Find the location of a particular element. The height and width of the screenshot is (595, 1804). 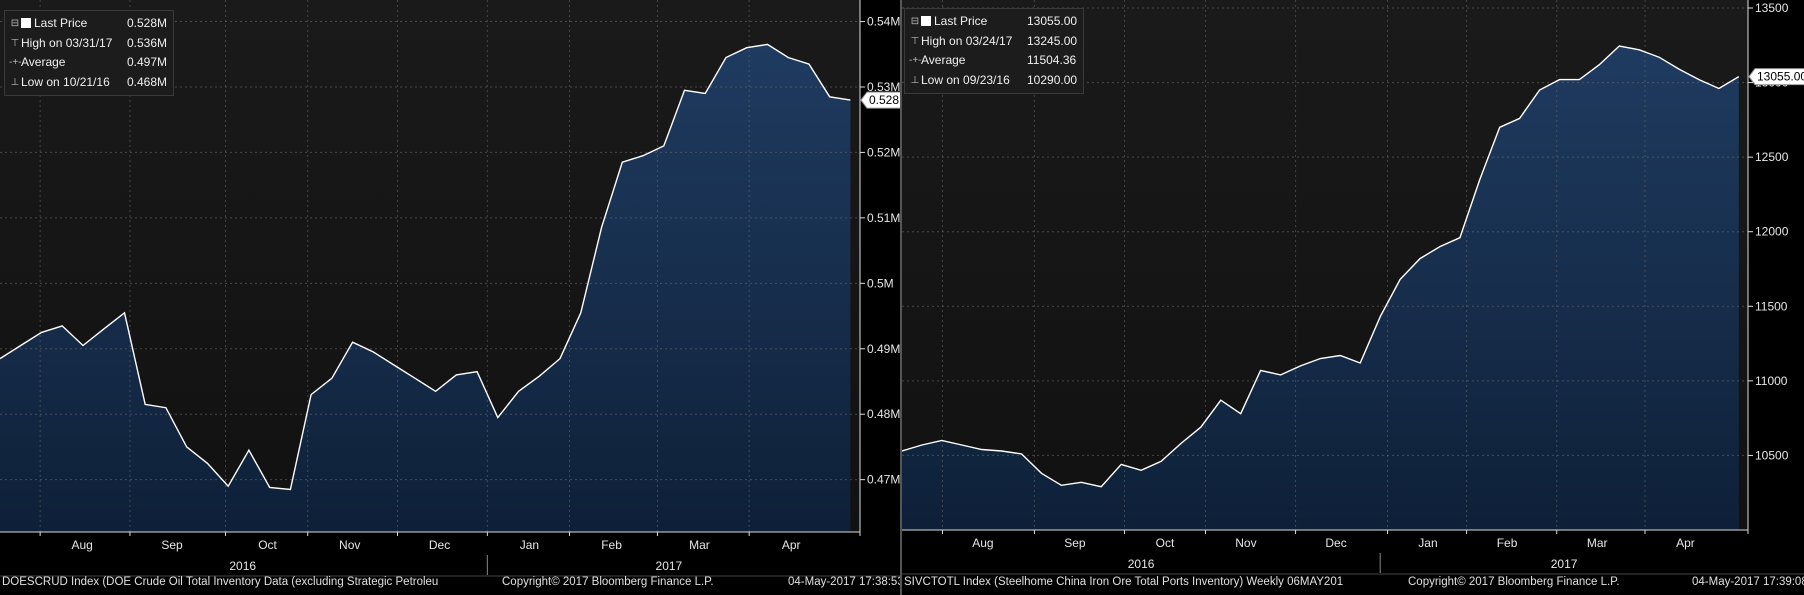

y-tick-label: 0.51M is located at coordinates (883, 218).